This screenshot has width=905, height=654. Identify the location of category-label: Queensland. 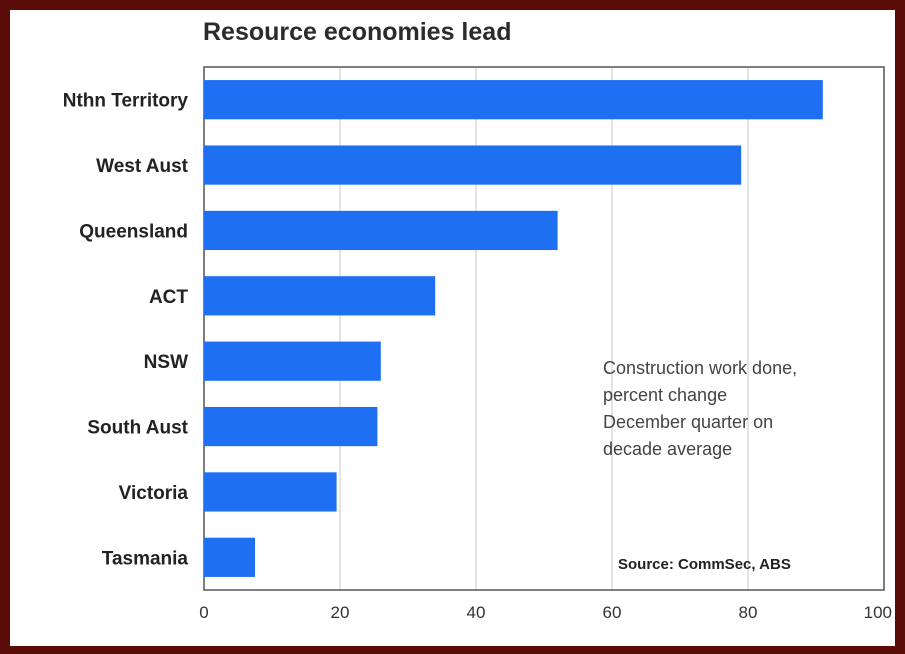
(133, 231).